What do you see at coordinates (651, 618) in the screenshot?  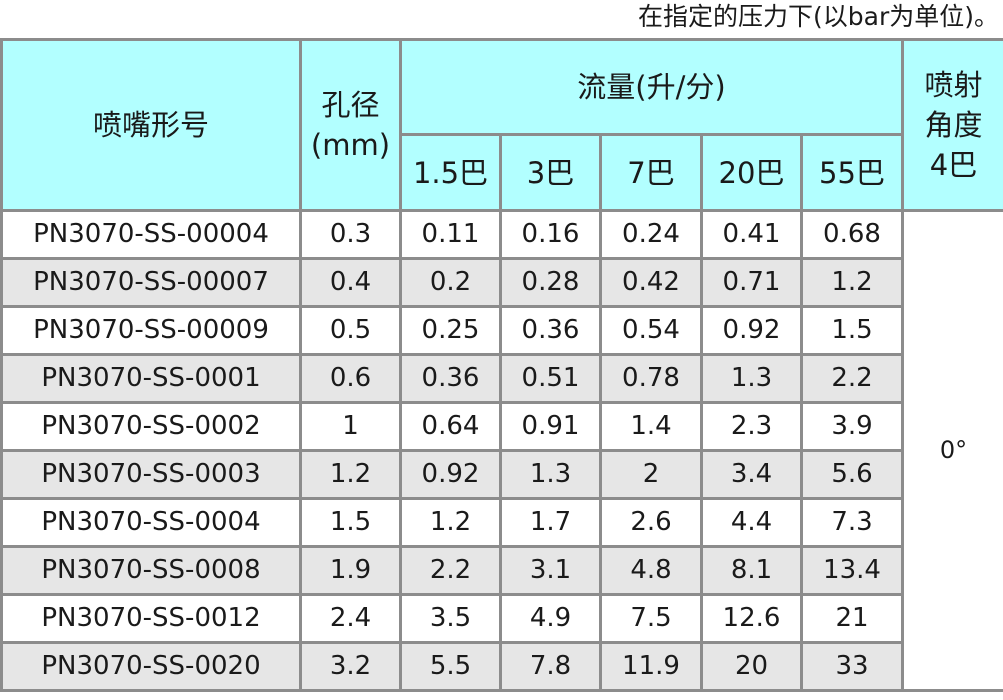 I see `flow-cell: 7.5` at bounding box center [651, 618].